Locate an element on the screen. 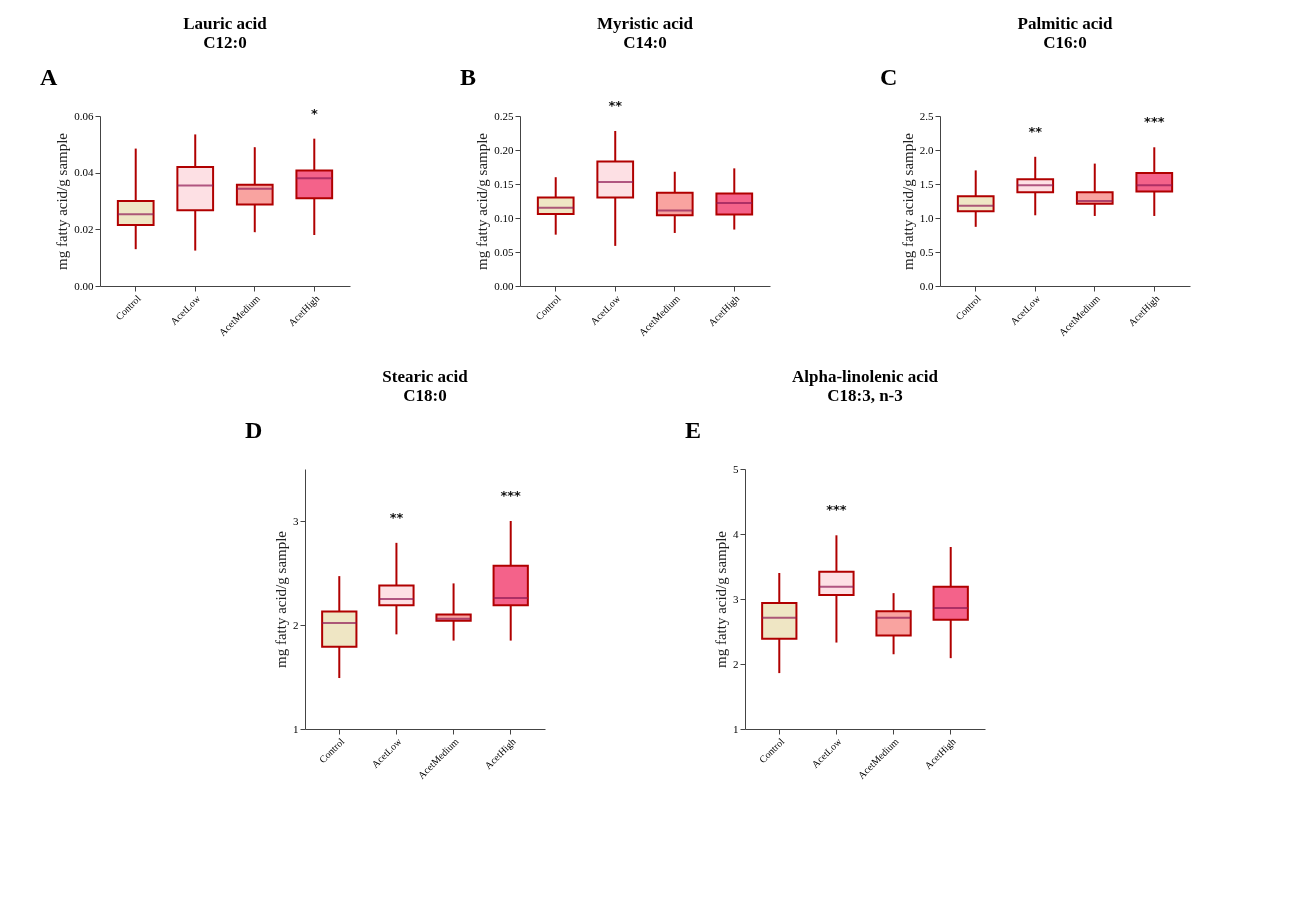  text: E is located at coordinates (693, 430).